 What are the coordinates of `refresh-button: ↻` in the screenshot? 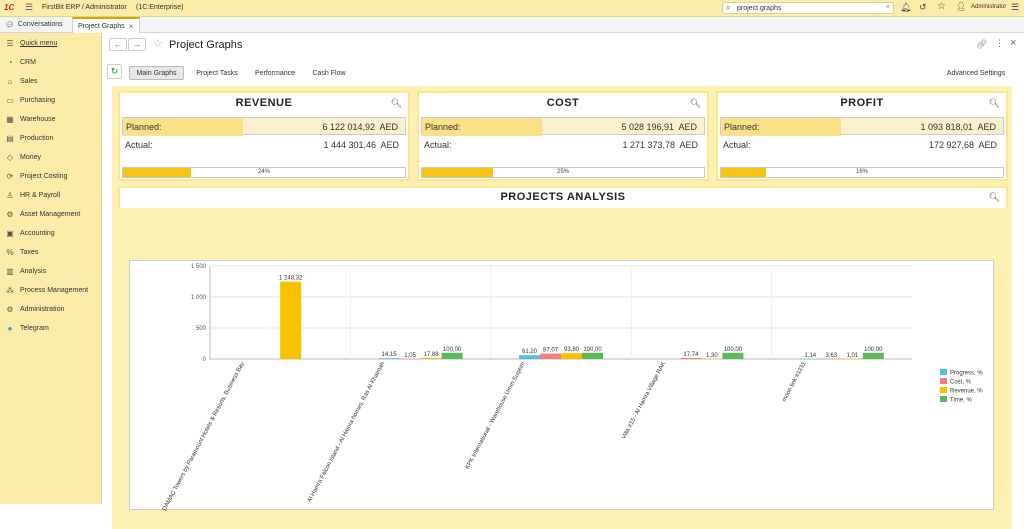 It's located at (114, 71).